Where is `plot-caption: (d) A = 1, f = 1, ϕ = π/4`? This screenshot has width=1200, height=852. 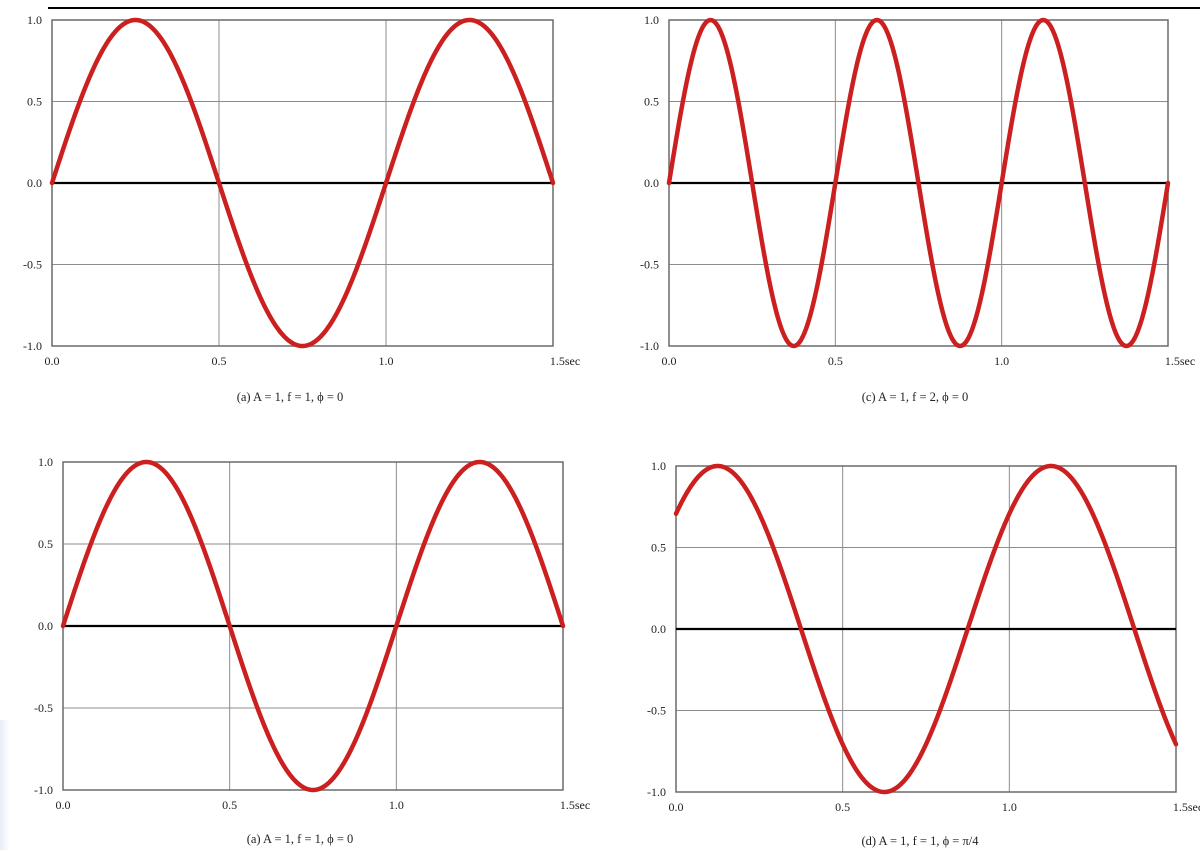 plot-caption: (d) A = 1, f = 1, ϕ = π/4 is located at coordinates (920, 841).